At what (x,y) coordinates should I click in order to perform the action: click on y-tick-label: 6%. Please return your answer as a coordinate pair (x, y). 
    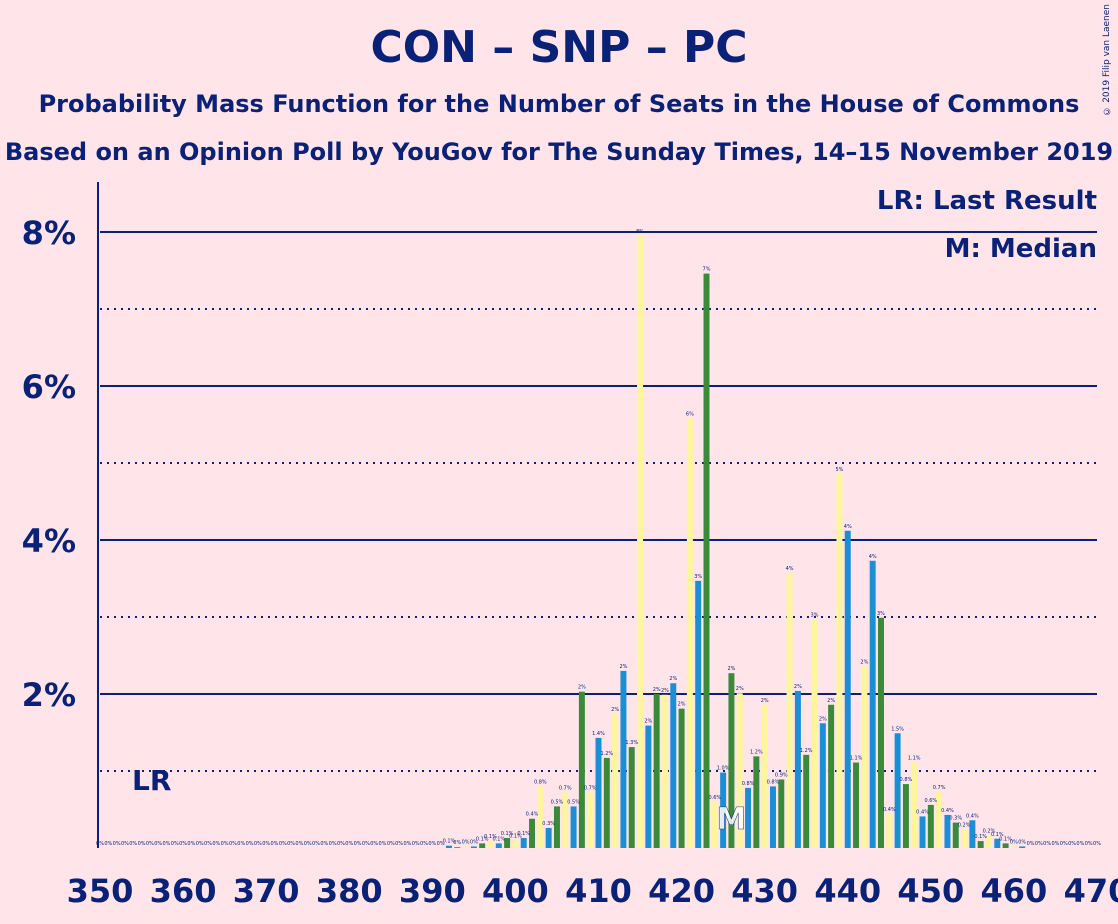
    Looking at the image, I should click on (49, 387).